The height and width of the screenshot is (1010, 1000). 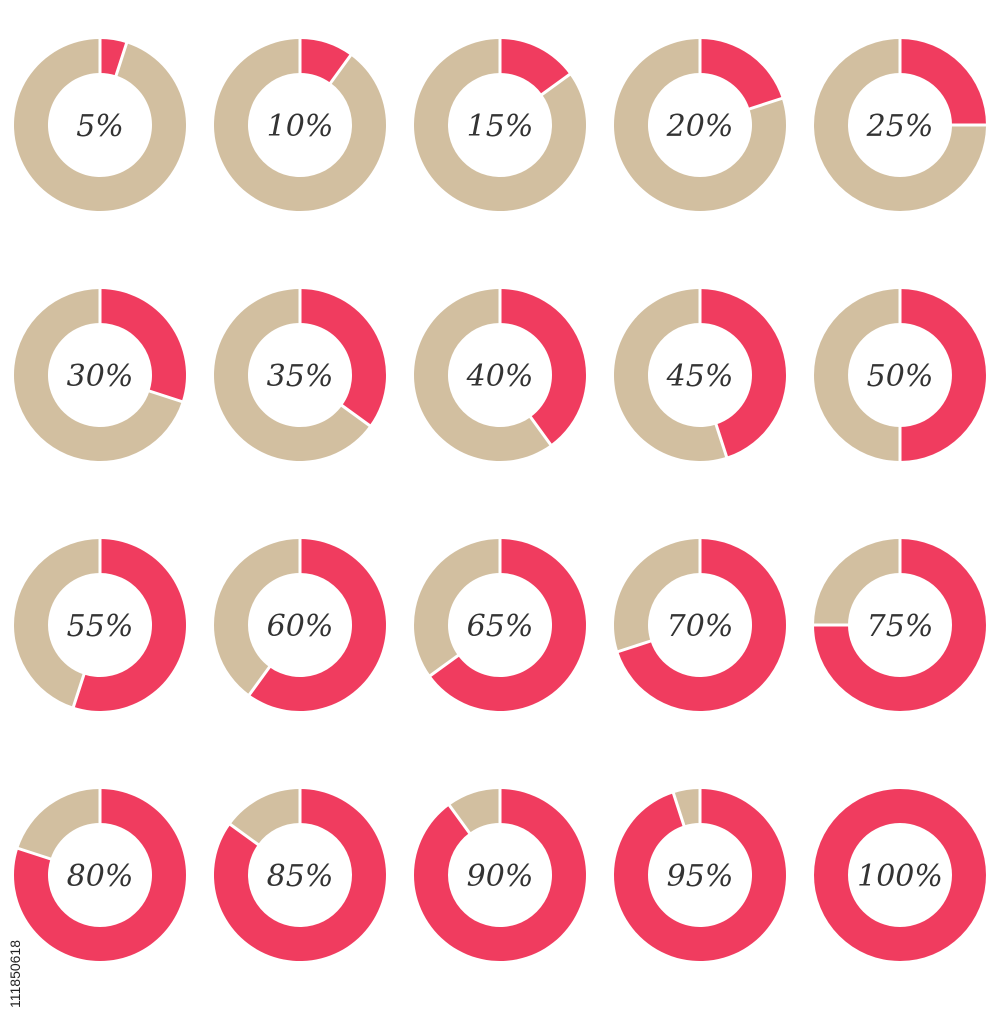 I want to click on donut-label: 65%, so click(x=500, y=626).